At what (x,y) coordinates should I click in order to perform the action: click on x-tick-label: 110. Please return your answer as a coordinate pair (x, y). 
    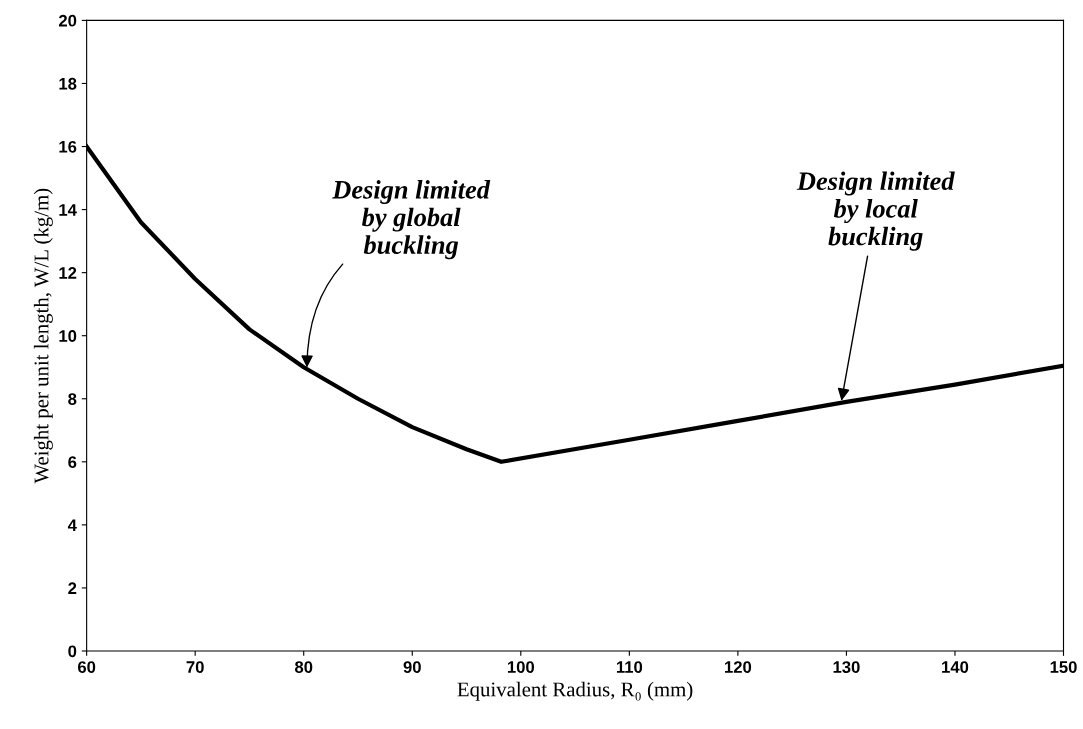
    Looking at the image, I should click on (629, 667).